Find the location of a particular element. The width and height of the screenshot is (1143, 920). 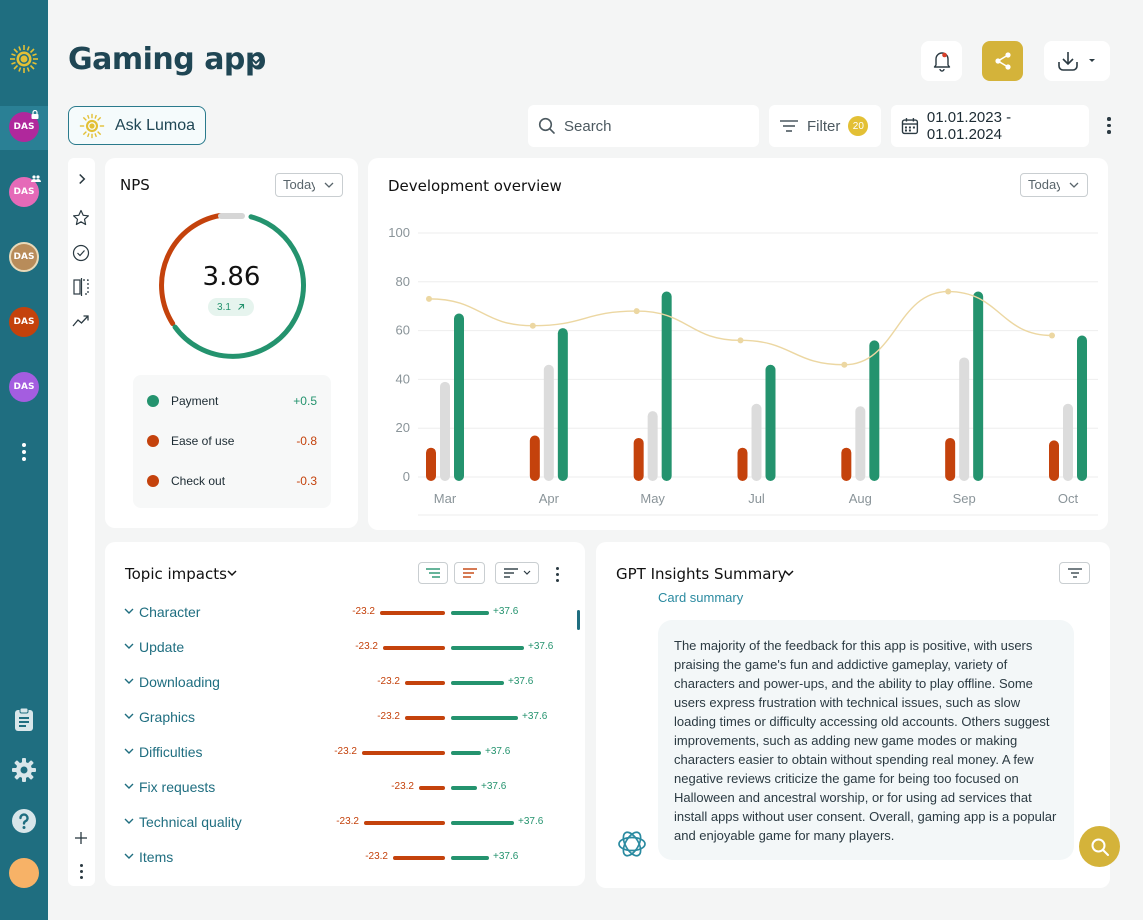

gpt-filter-button is located at coordinates (1074, 573).